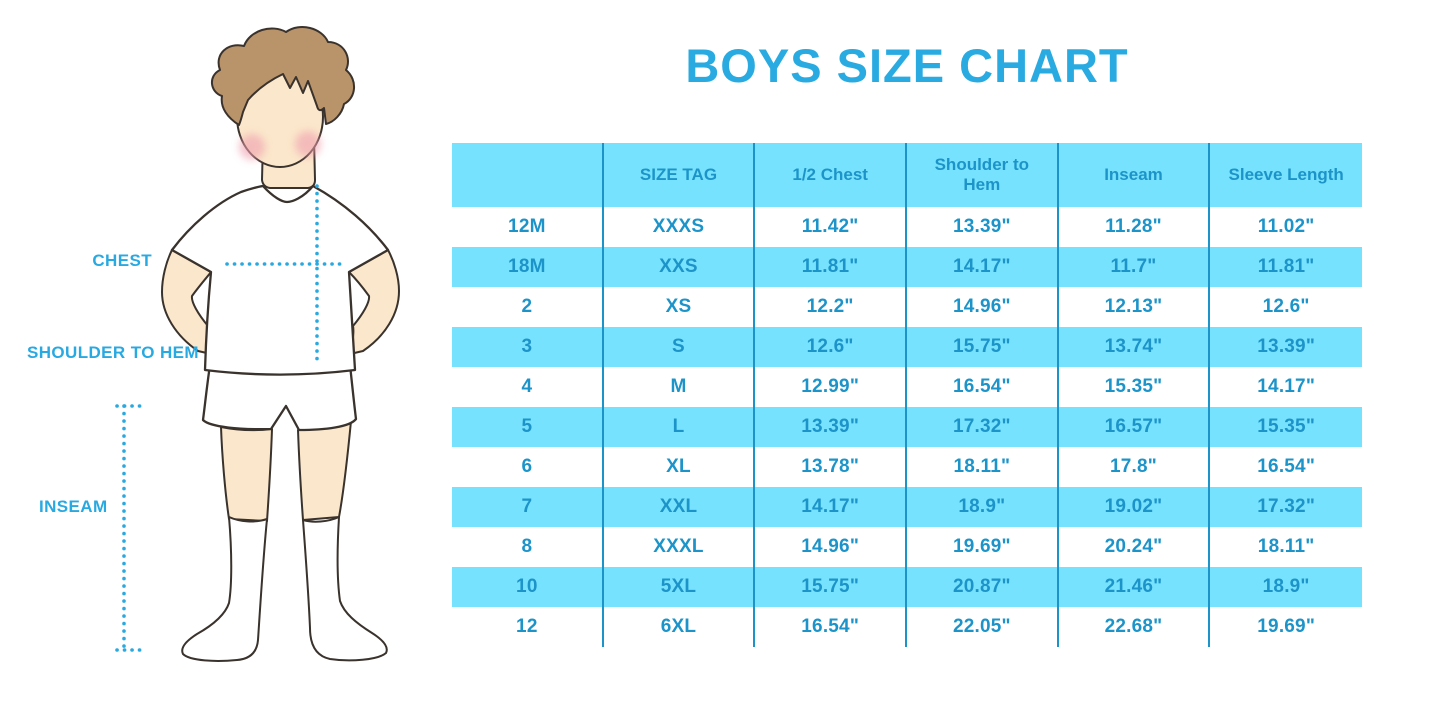 The width and height of the screenshot is (1445, 723). I want to click on value-cell: 20.87", so click(983, 587).